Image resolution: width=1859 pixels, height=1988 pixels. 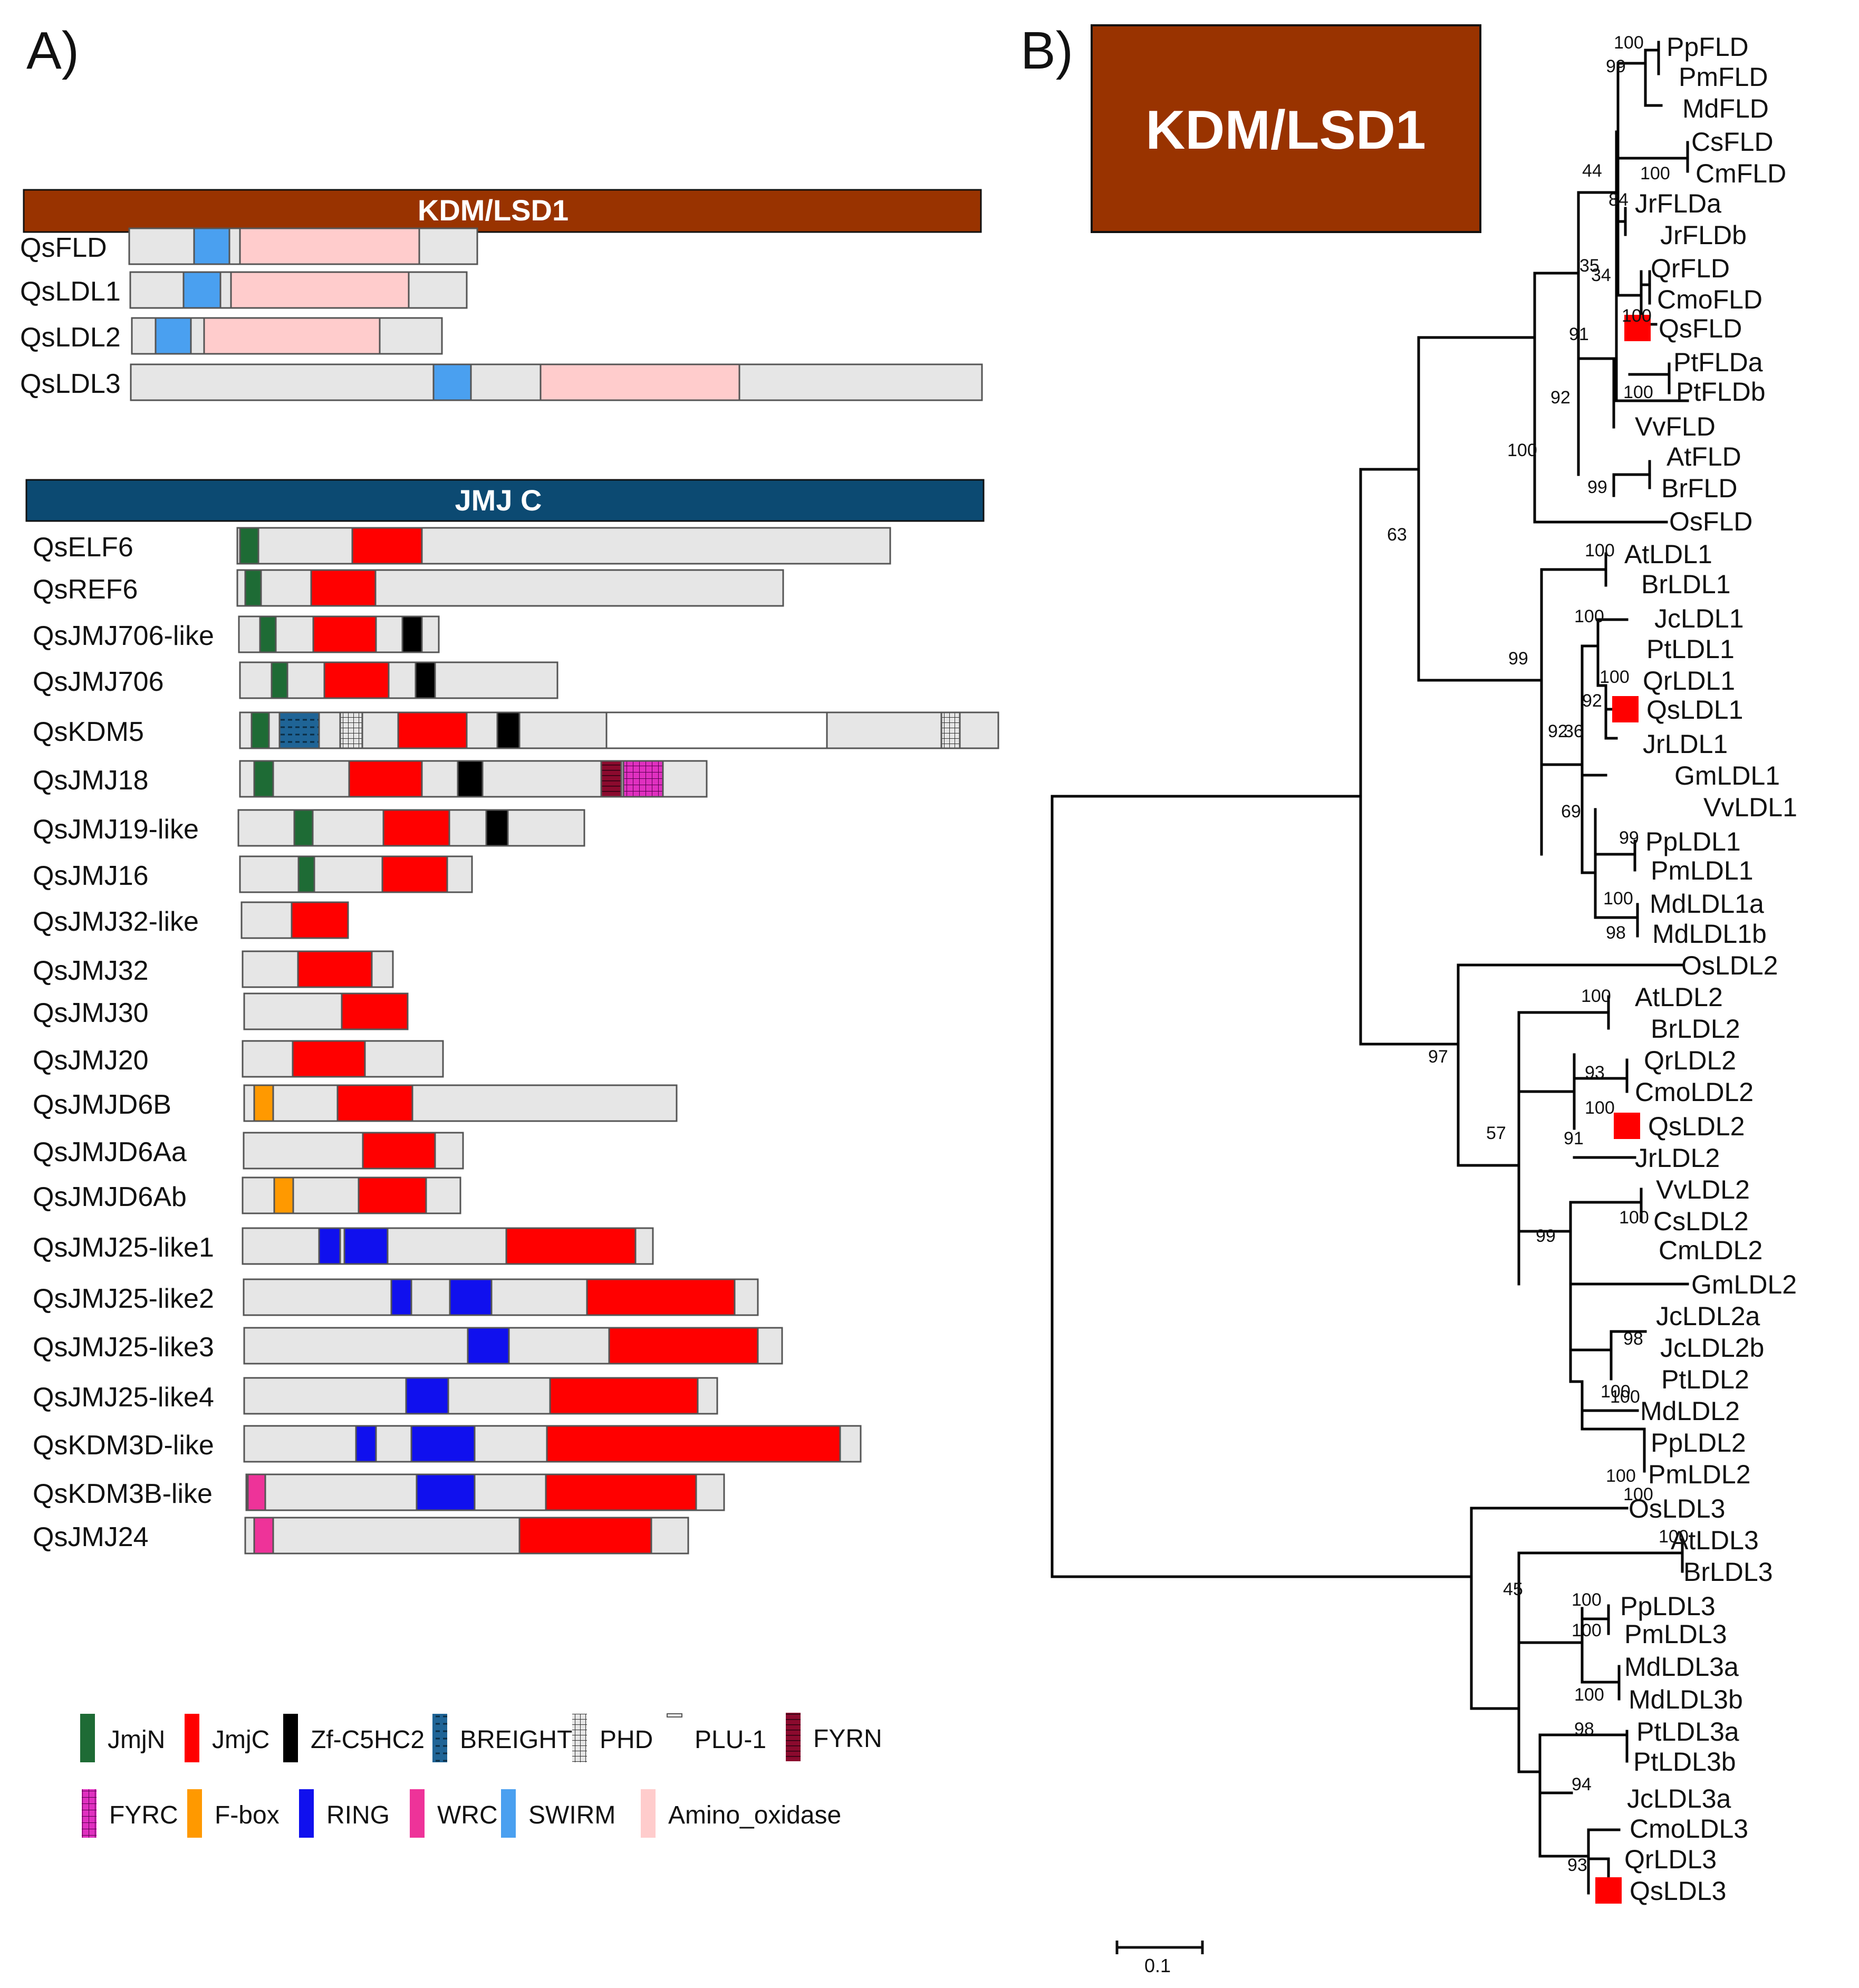 I want to click on leaf-osldl2: OsLDL2, so click(x=1729, y=965).